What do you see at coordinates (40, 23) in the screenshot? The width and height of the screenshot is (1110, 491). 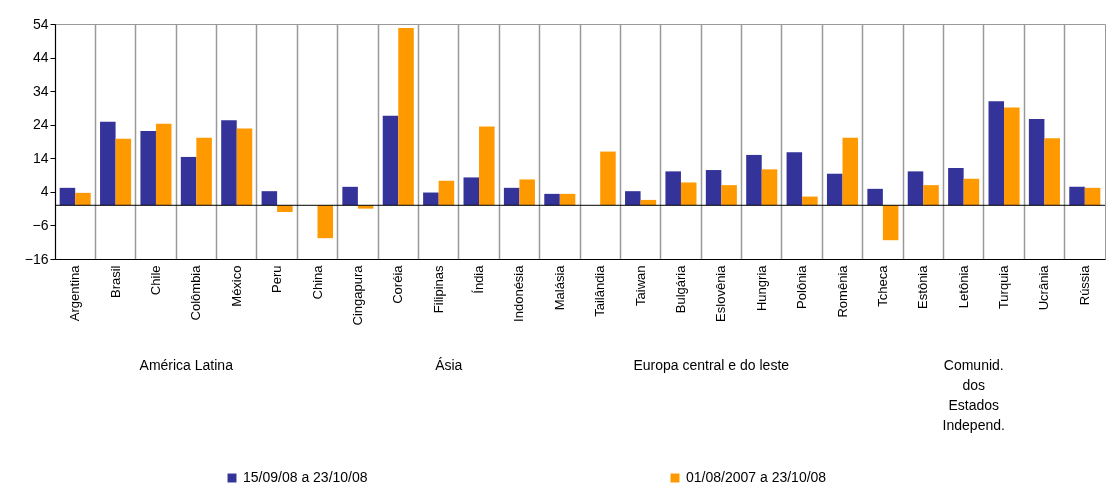 I see `y-tick-label: 54` at bounding box center [40, 23].